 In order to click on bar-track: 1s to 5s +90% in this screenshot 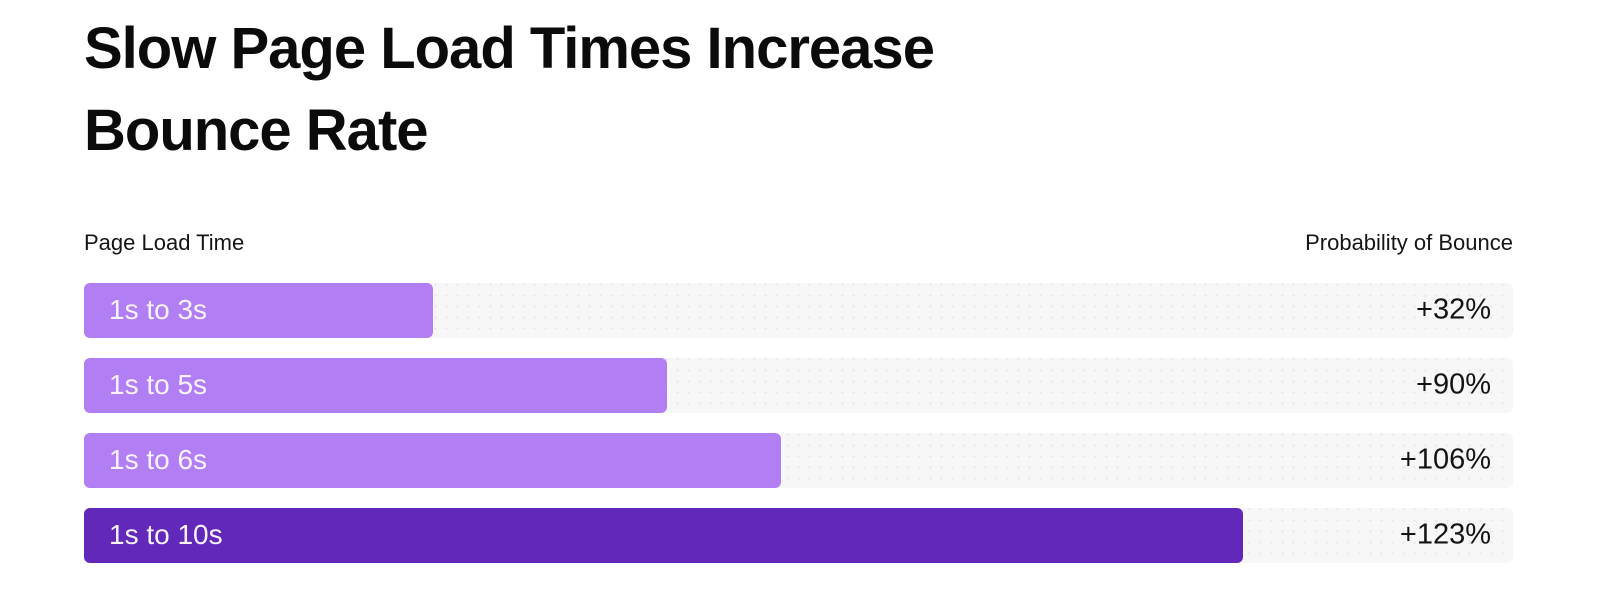, I will do `click(798, 385)`.